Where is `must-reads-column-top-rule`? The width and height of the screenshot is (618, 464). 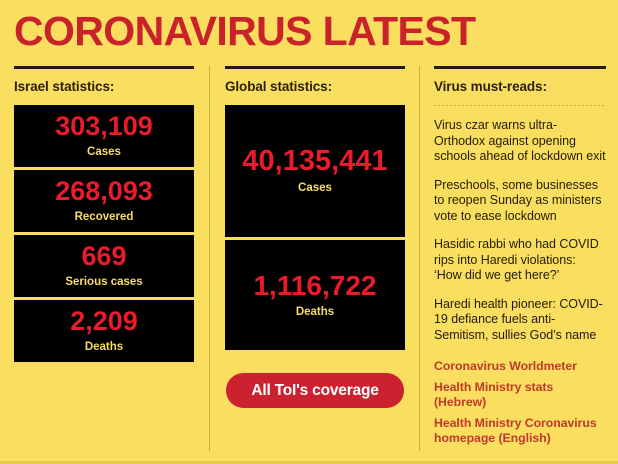 must-reads-column-top-rule is located at coordinates (520, 67).